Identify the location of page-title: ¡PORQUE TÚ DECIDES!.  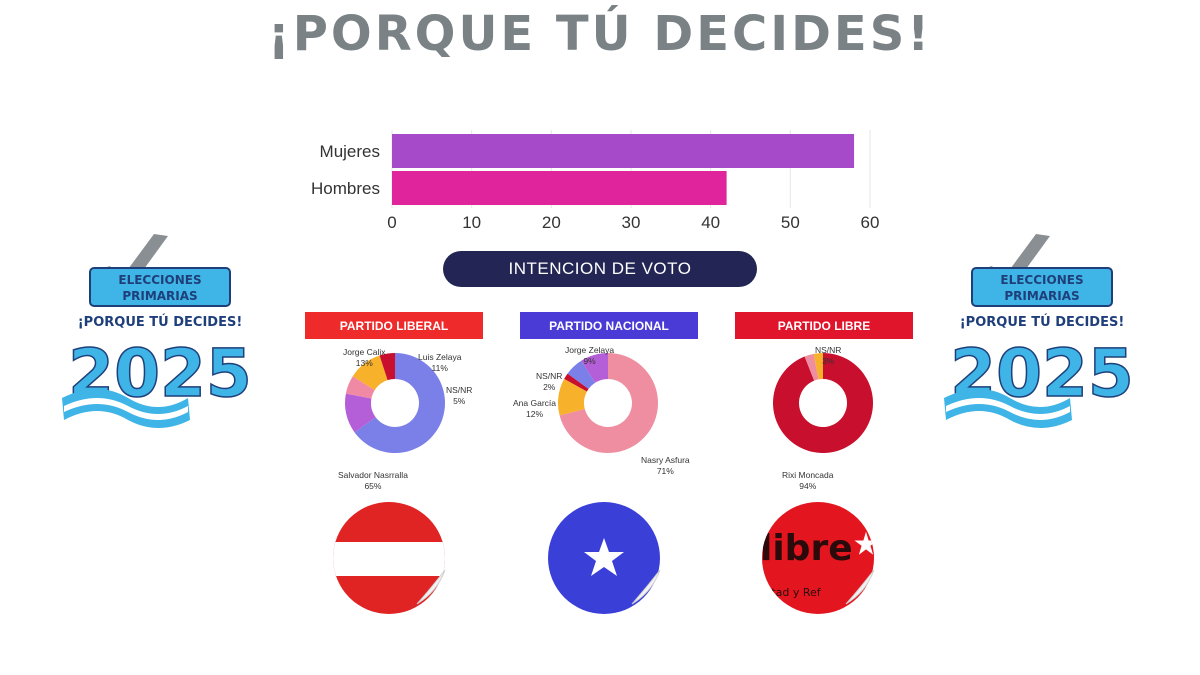
(600, 34).